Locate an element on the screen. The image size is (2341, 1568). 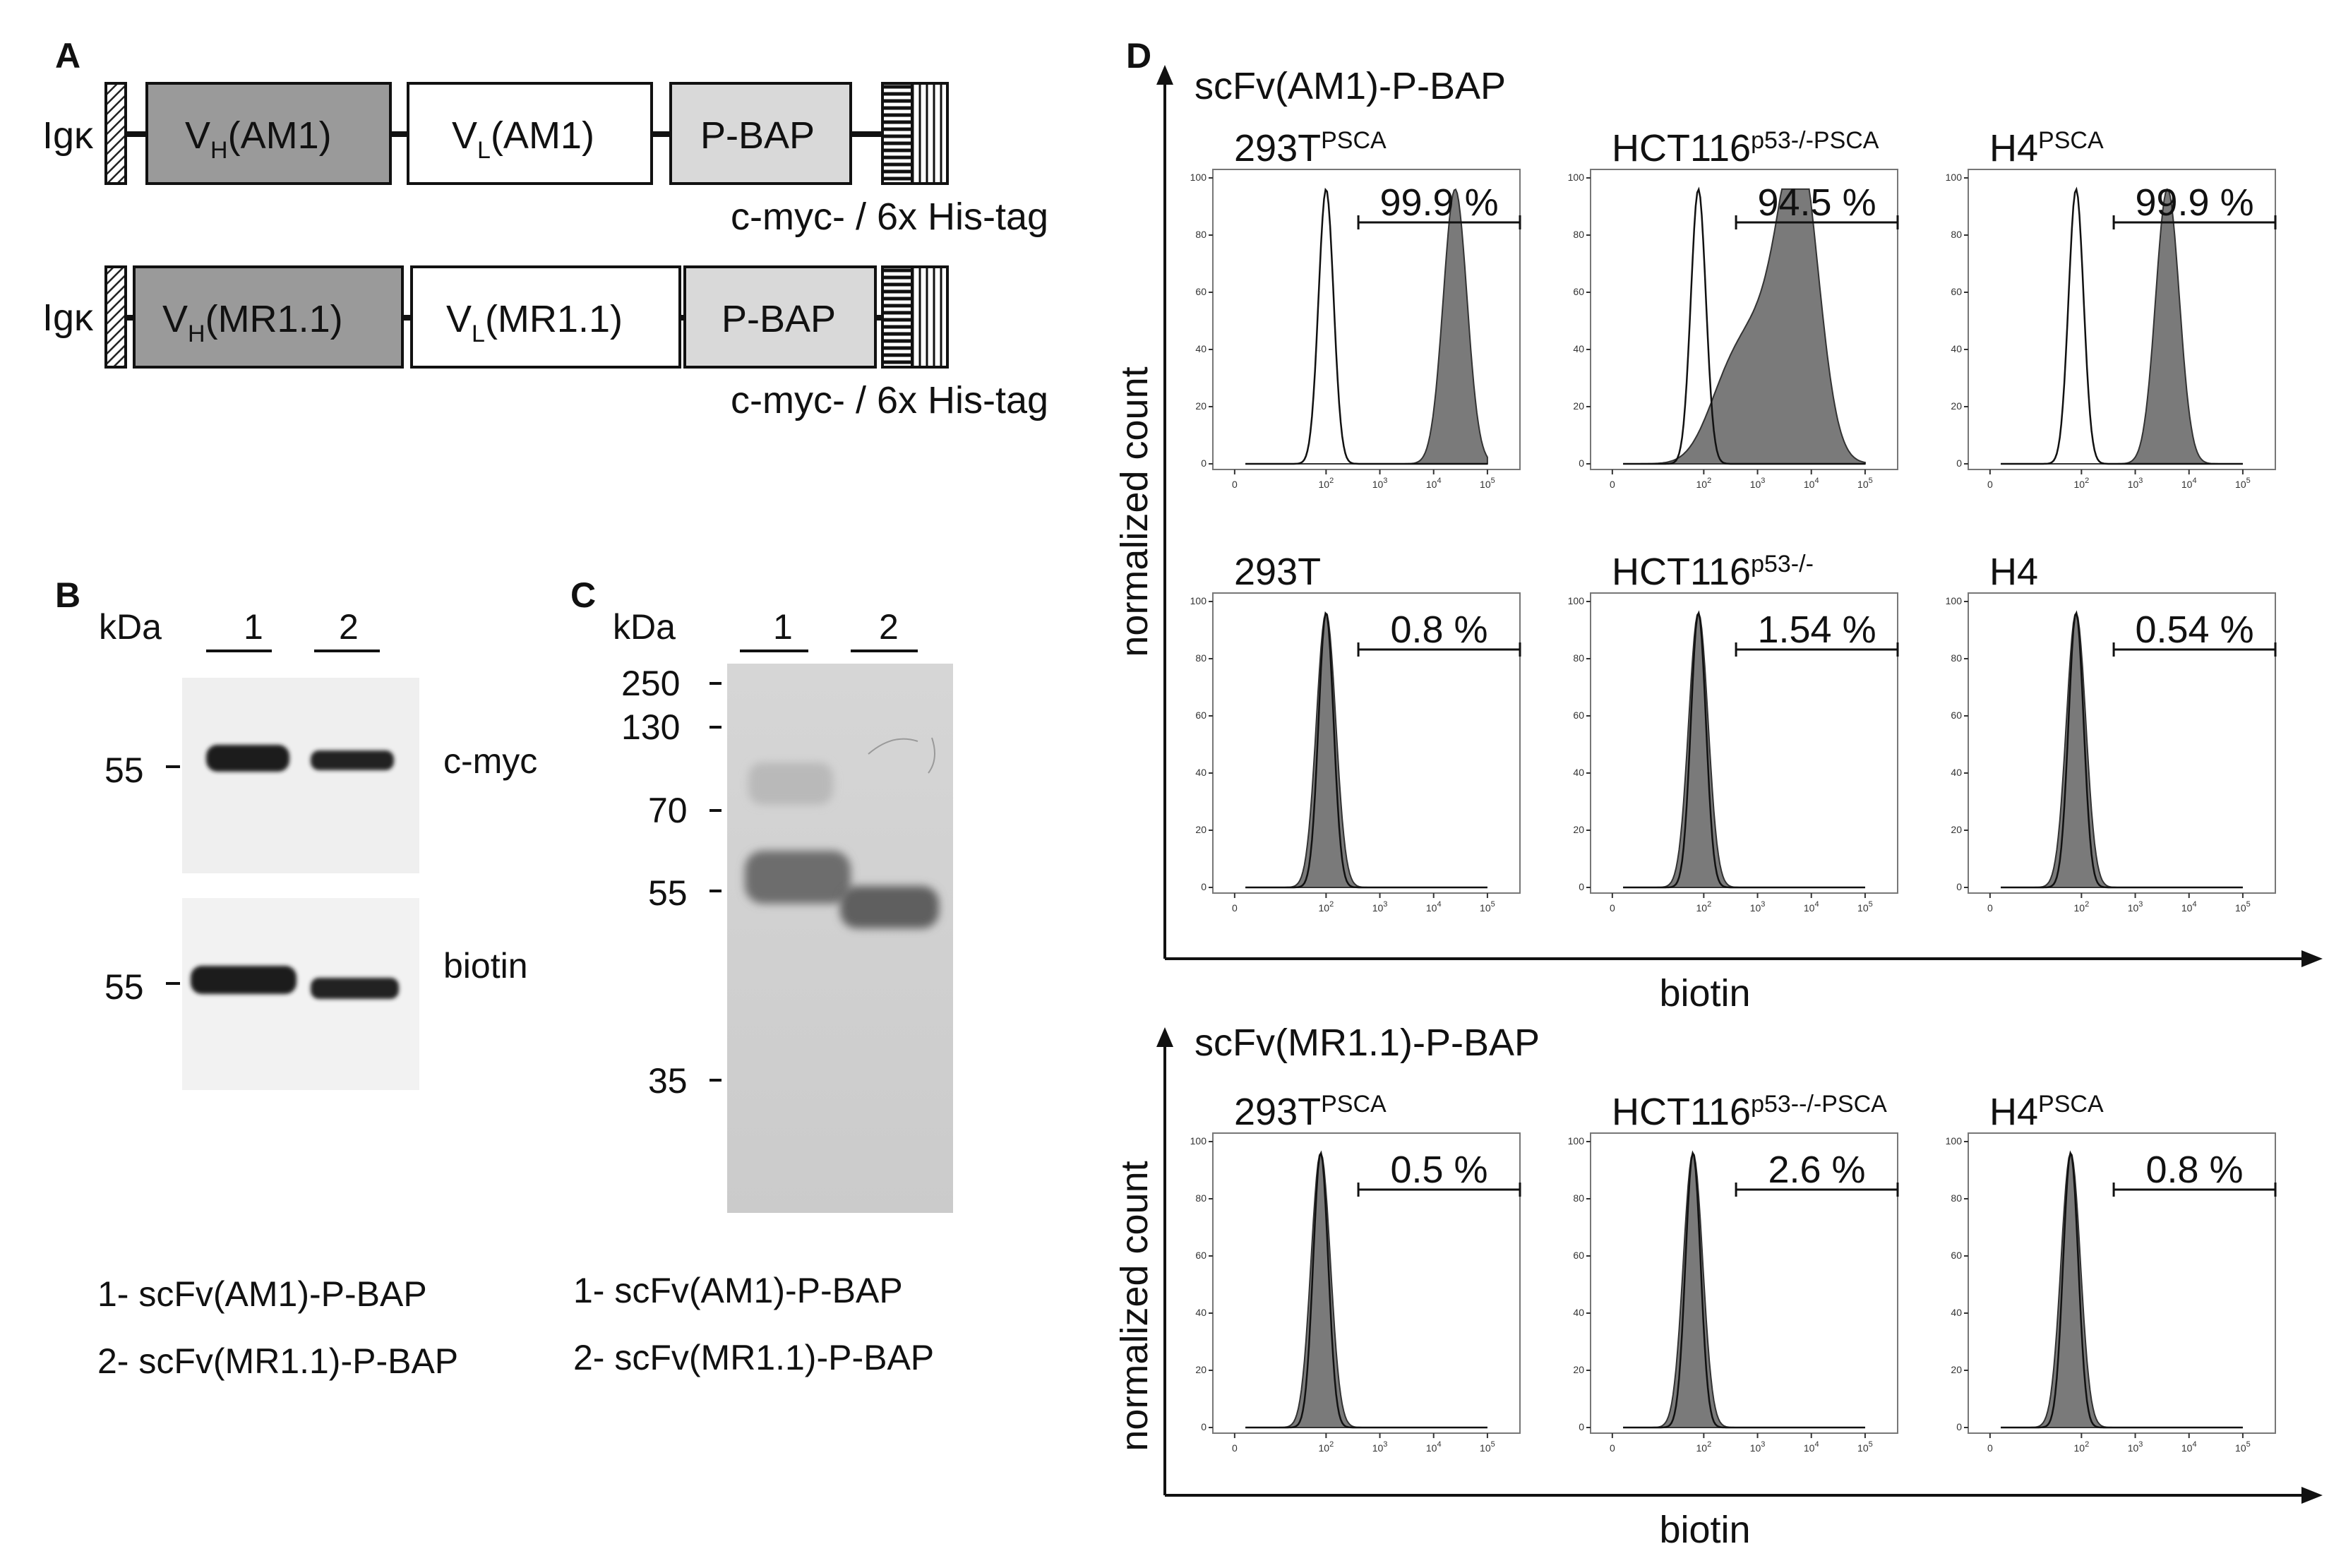
igk-leader-label-1: Igκ is located at coordinates (68, 135).